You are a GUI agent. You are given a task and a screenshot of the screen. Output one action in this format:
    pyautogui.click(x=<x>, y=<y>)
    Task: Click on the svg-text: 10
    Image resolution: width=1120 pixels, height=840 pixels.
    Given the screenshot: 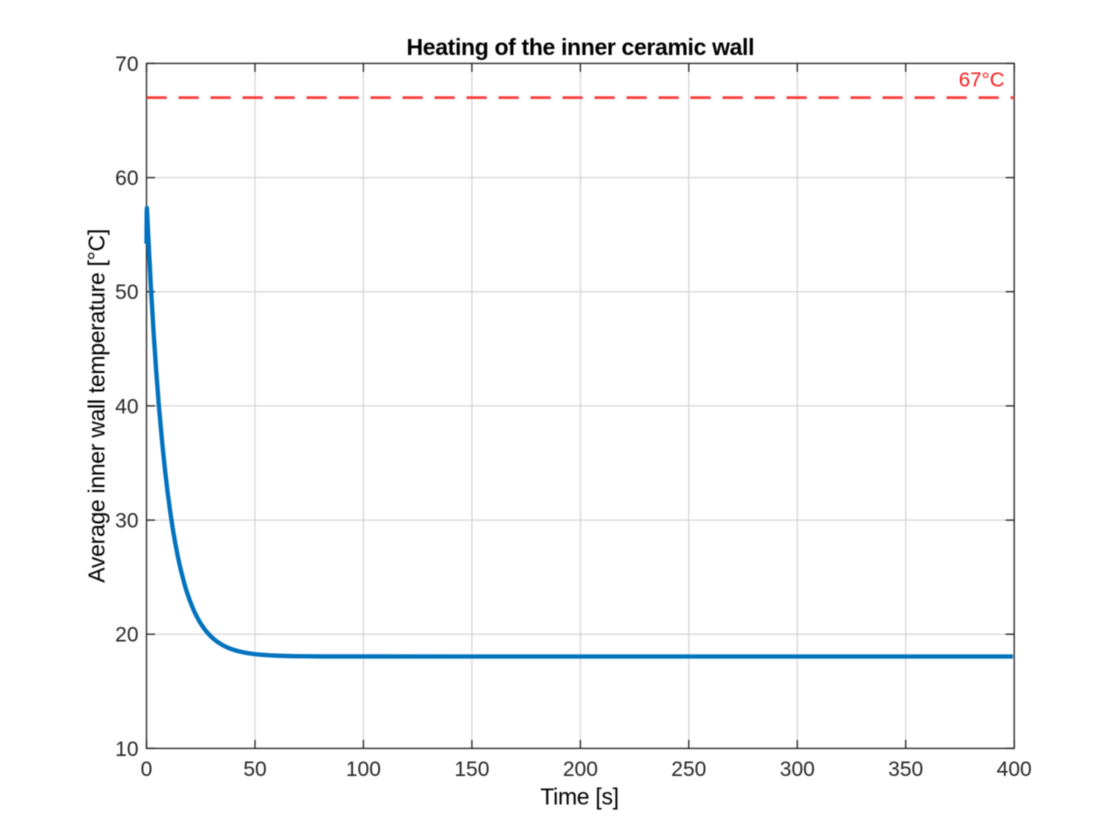 What is the action you would take?
    pyautogui.click(x=126, y=749)
    